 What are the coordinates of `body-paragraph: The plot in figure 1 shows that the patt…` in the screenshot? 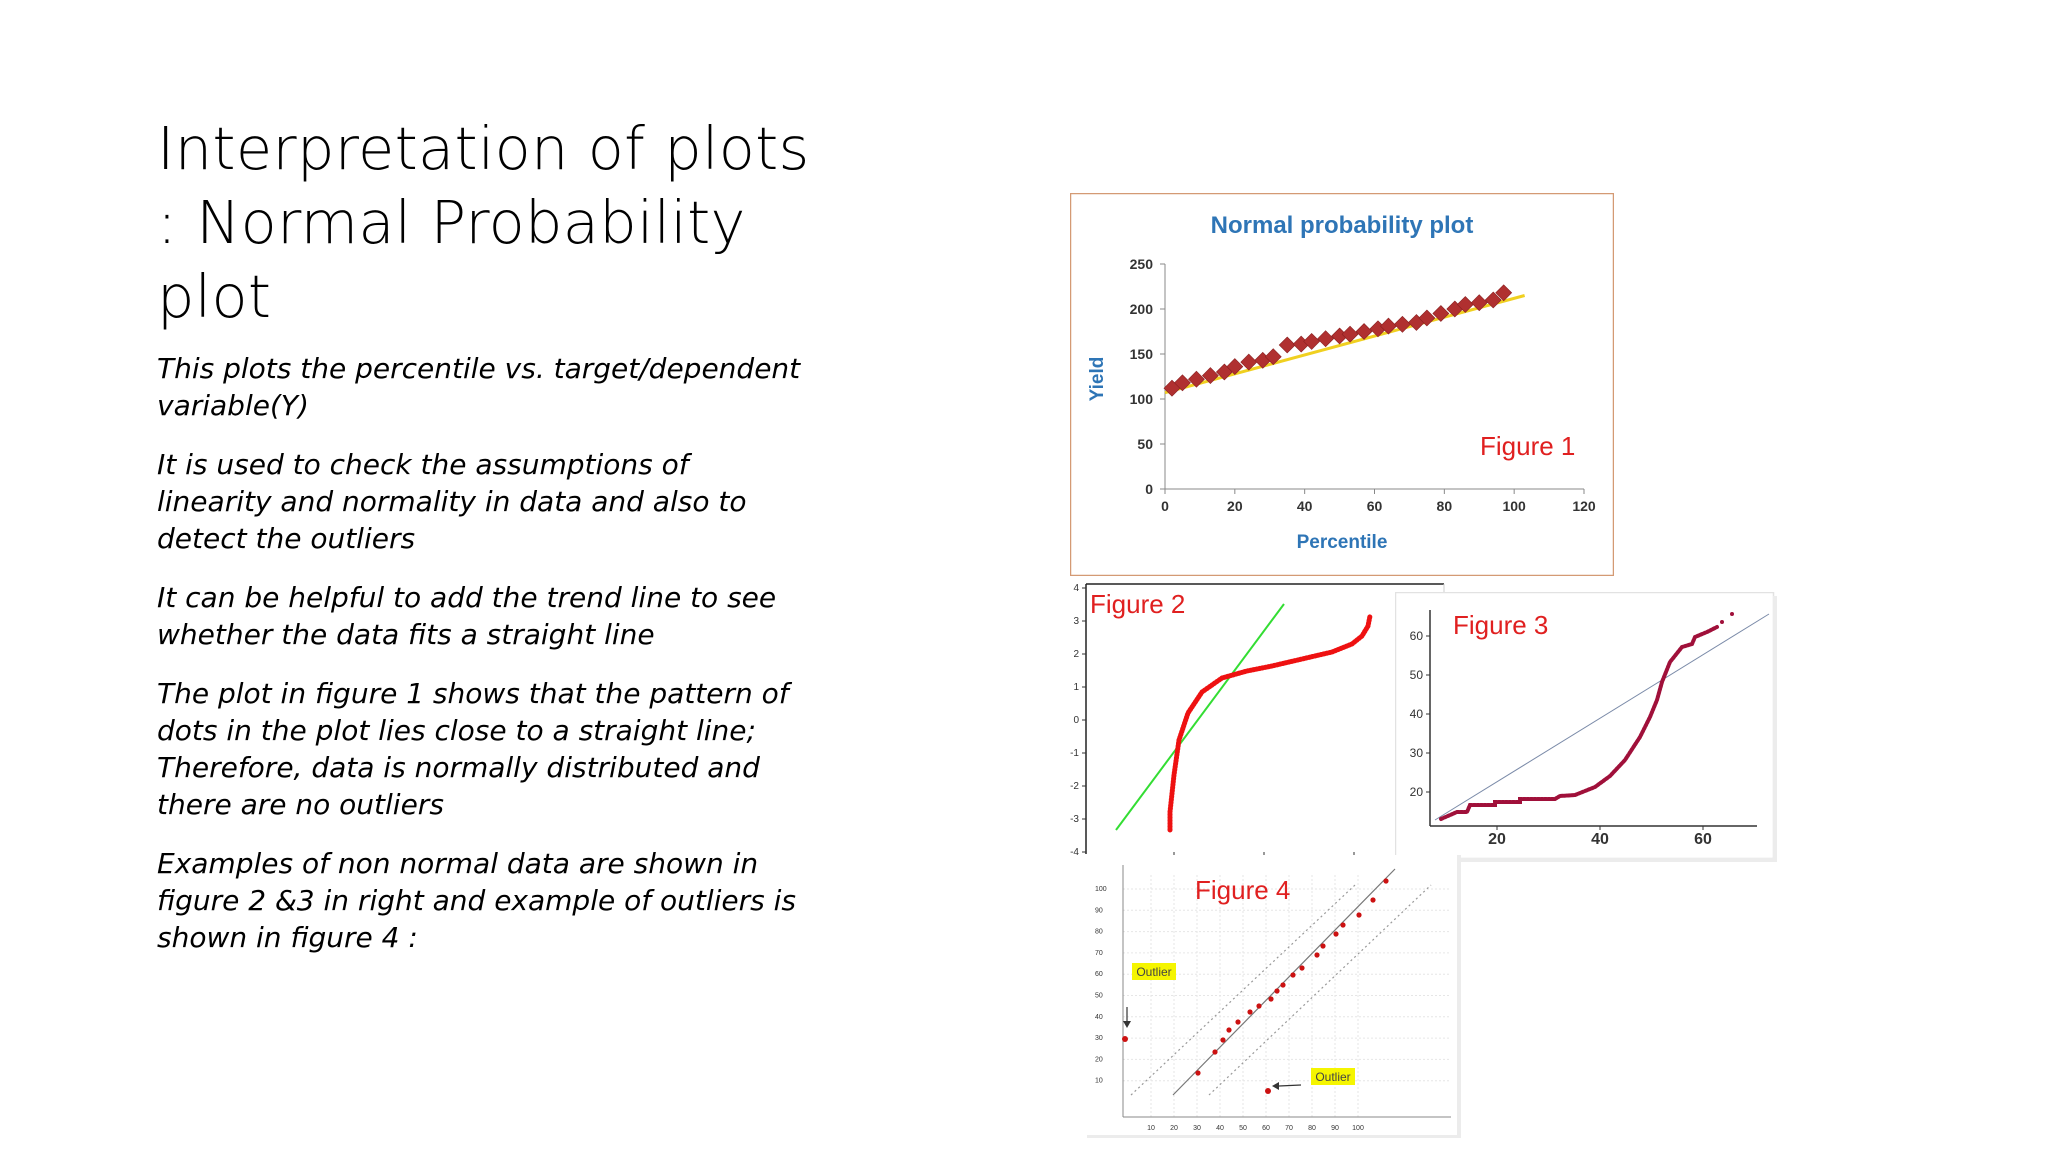 It's located at (473, 749).